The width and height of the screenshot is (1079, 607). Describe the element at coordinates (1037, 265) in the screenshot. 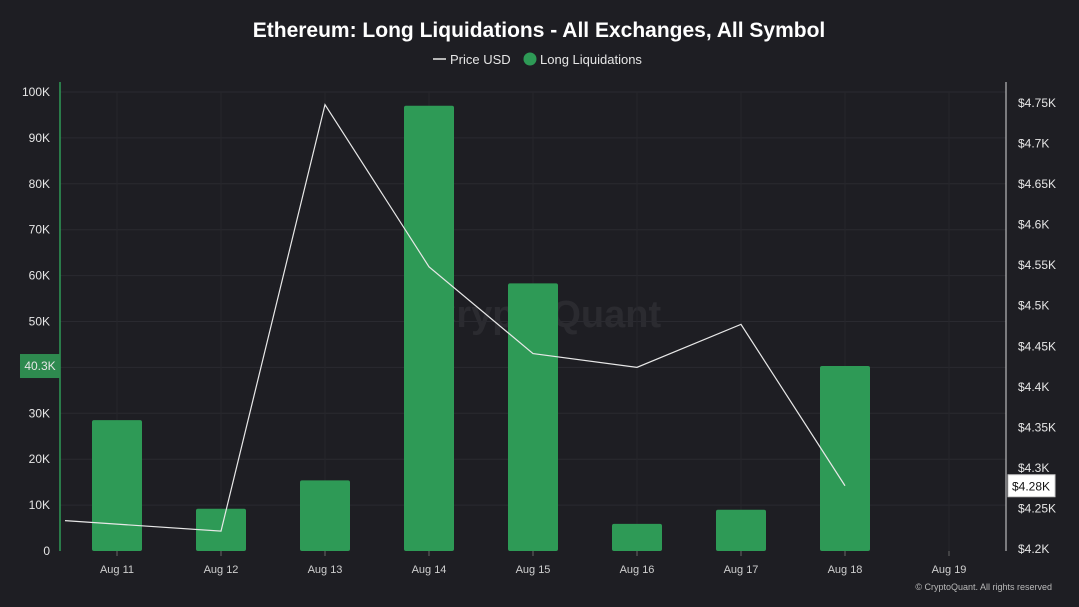

I see `y-right-tick: $4.55K` at that location.